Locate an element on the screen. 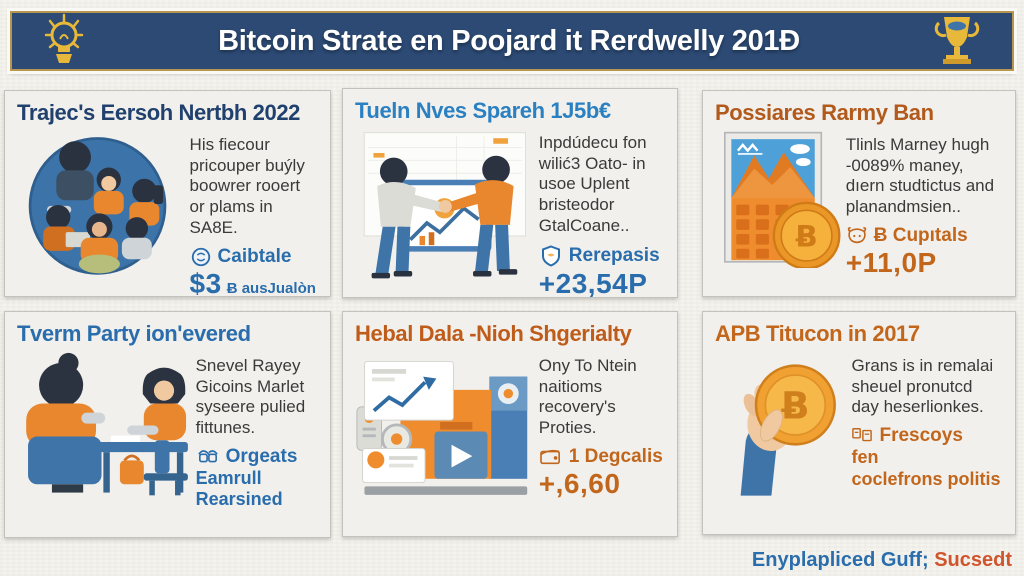 The width and height of the screenshot is (1024, 576). stat-value: $3 is located at coordinates (205, 282).